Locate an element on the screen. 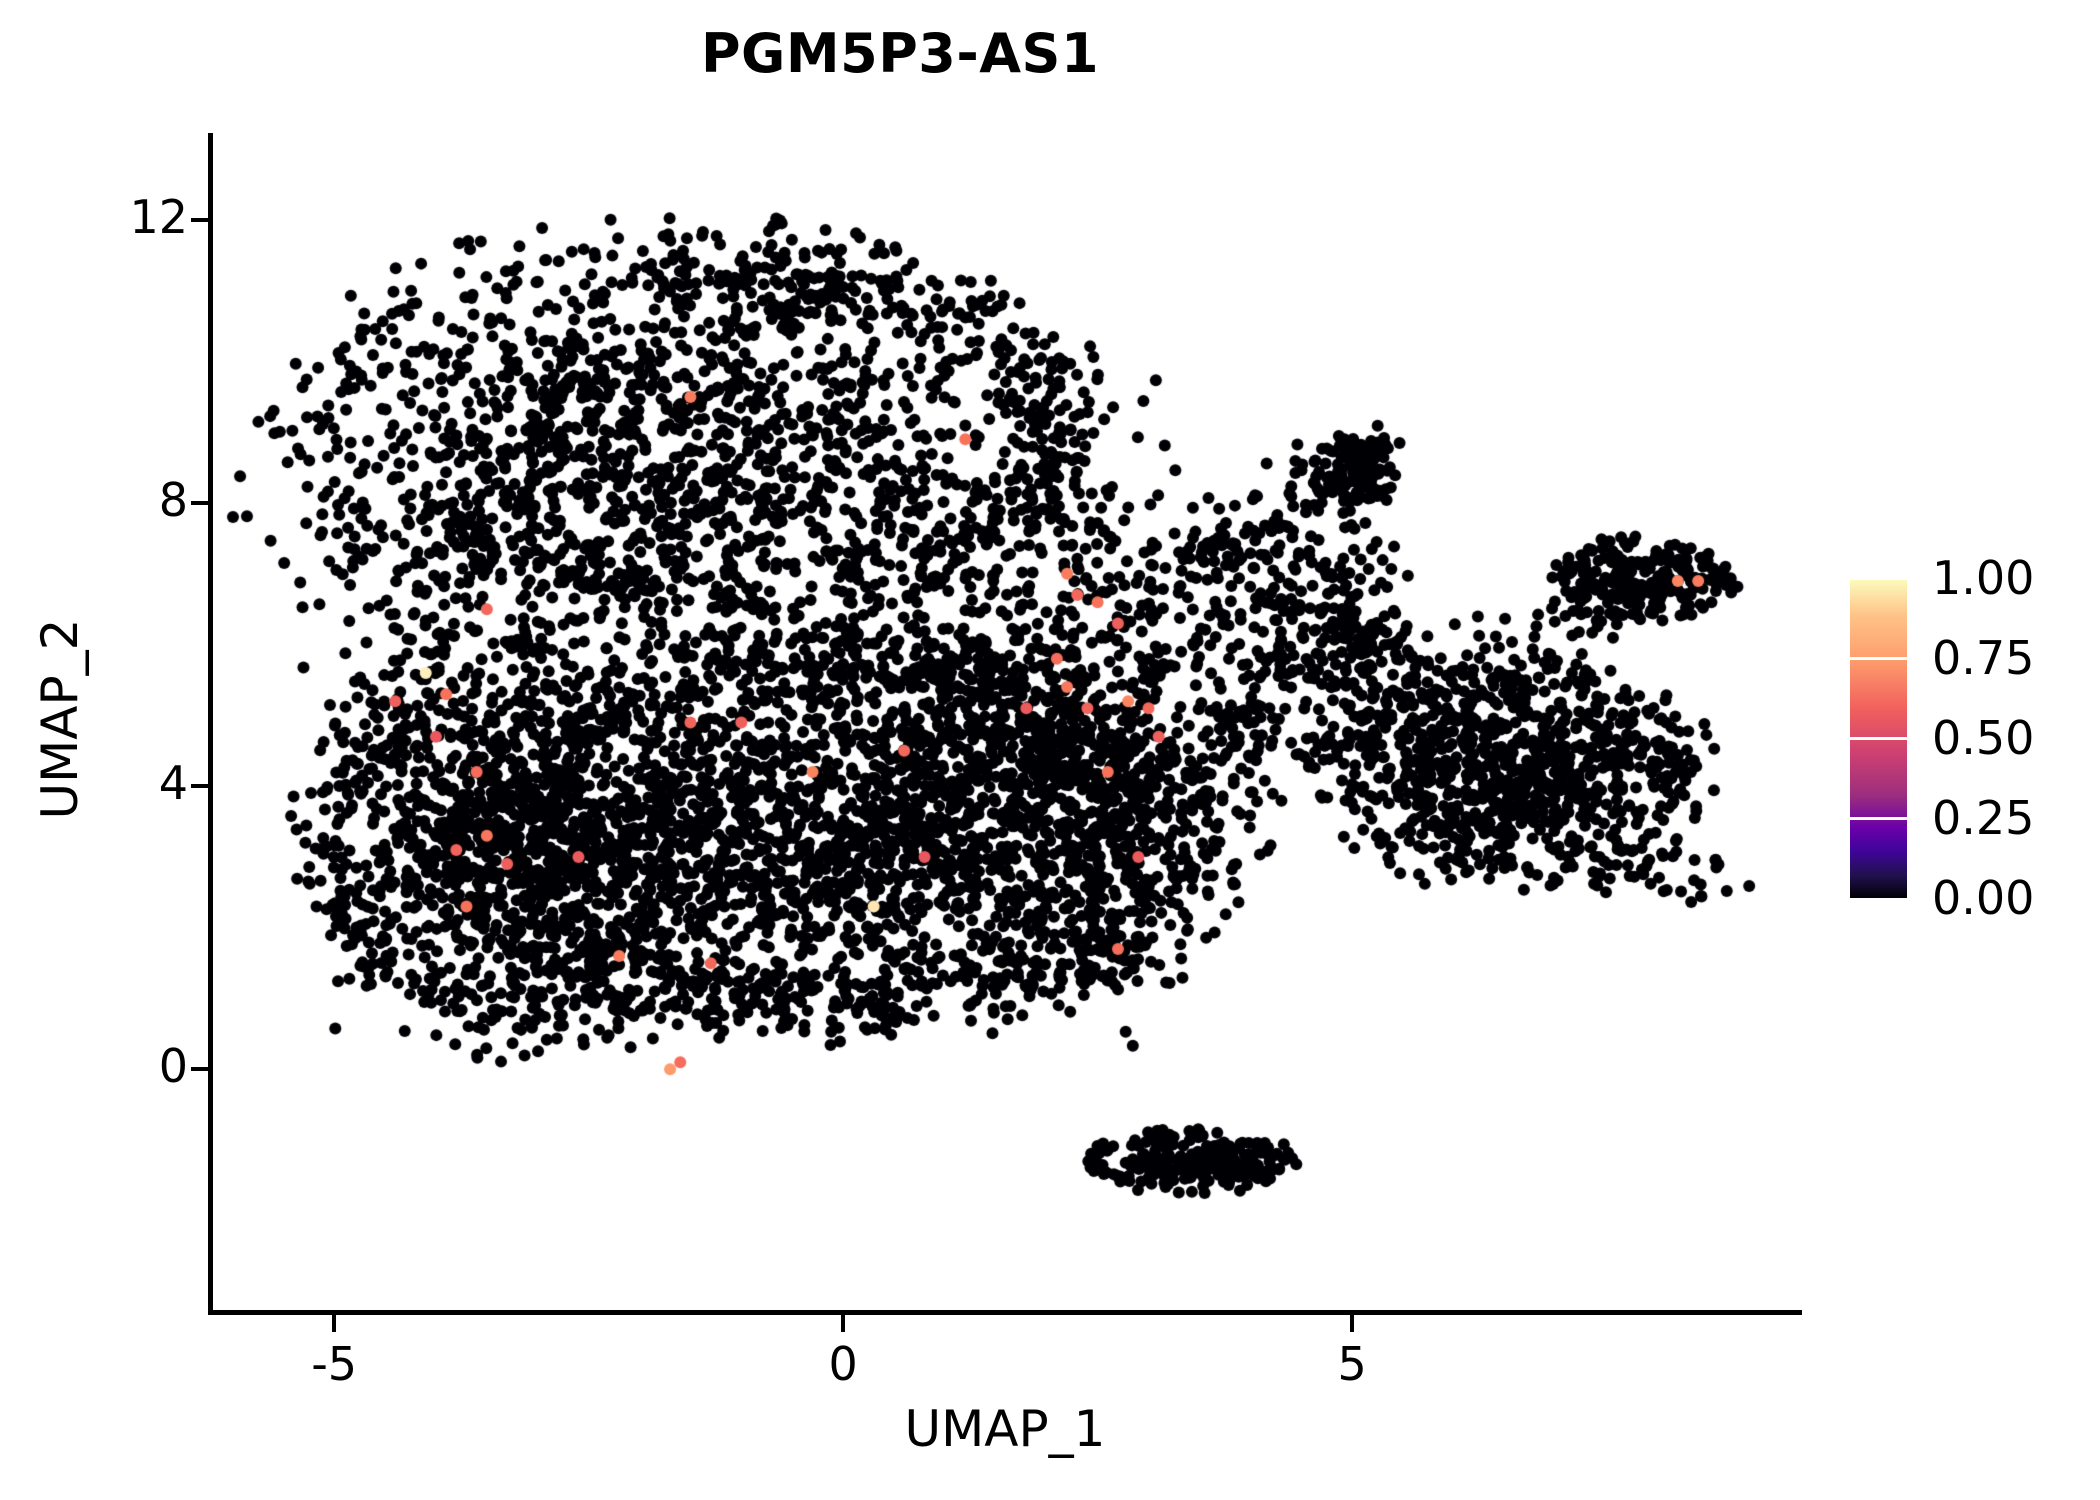 This screenshot has height=1500, width=2100. colorbar-tick-label: 0.50 is located at coordinates (1983, 738).